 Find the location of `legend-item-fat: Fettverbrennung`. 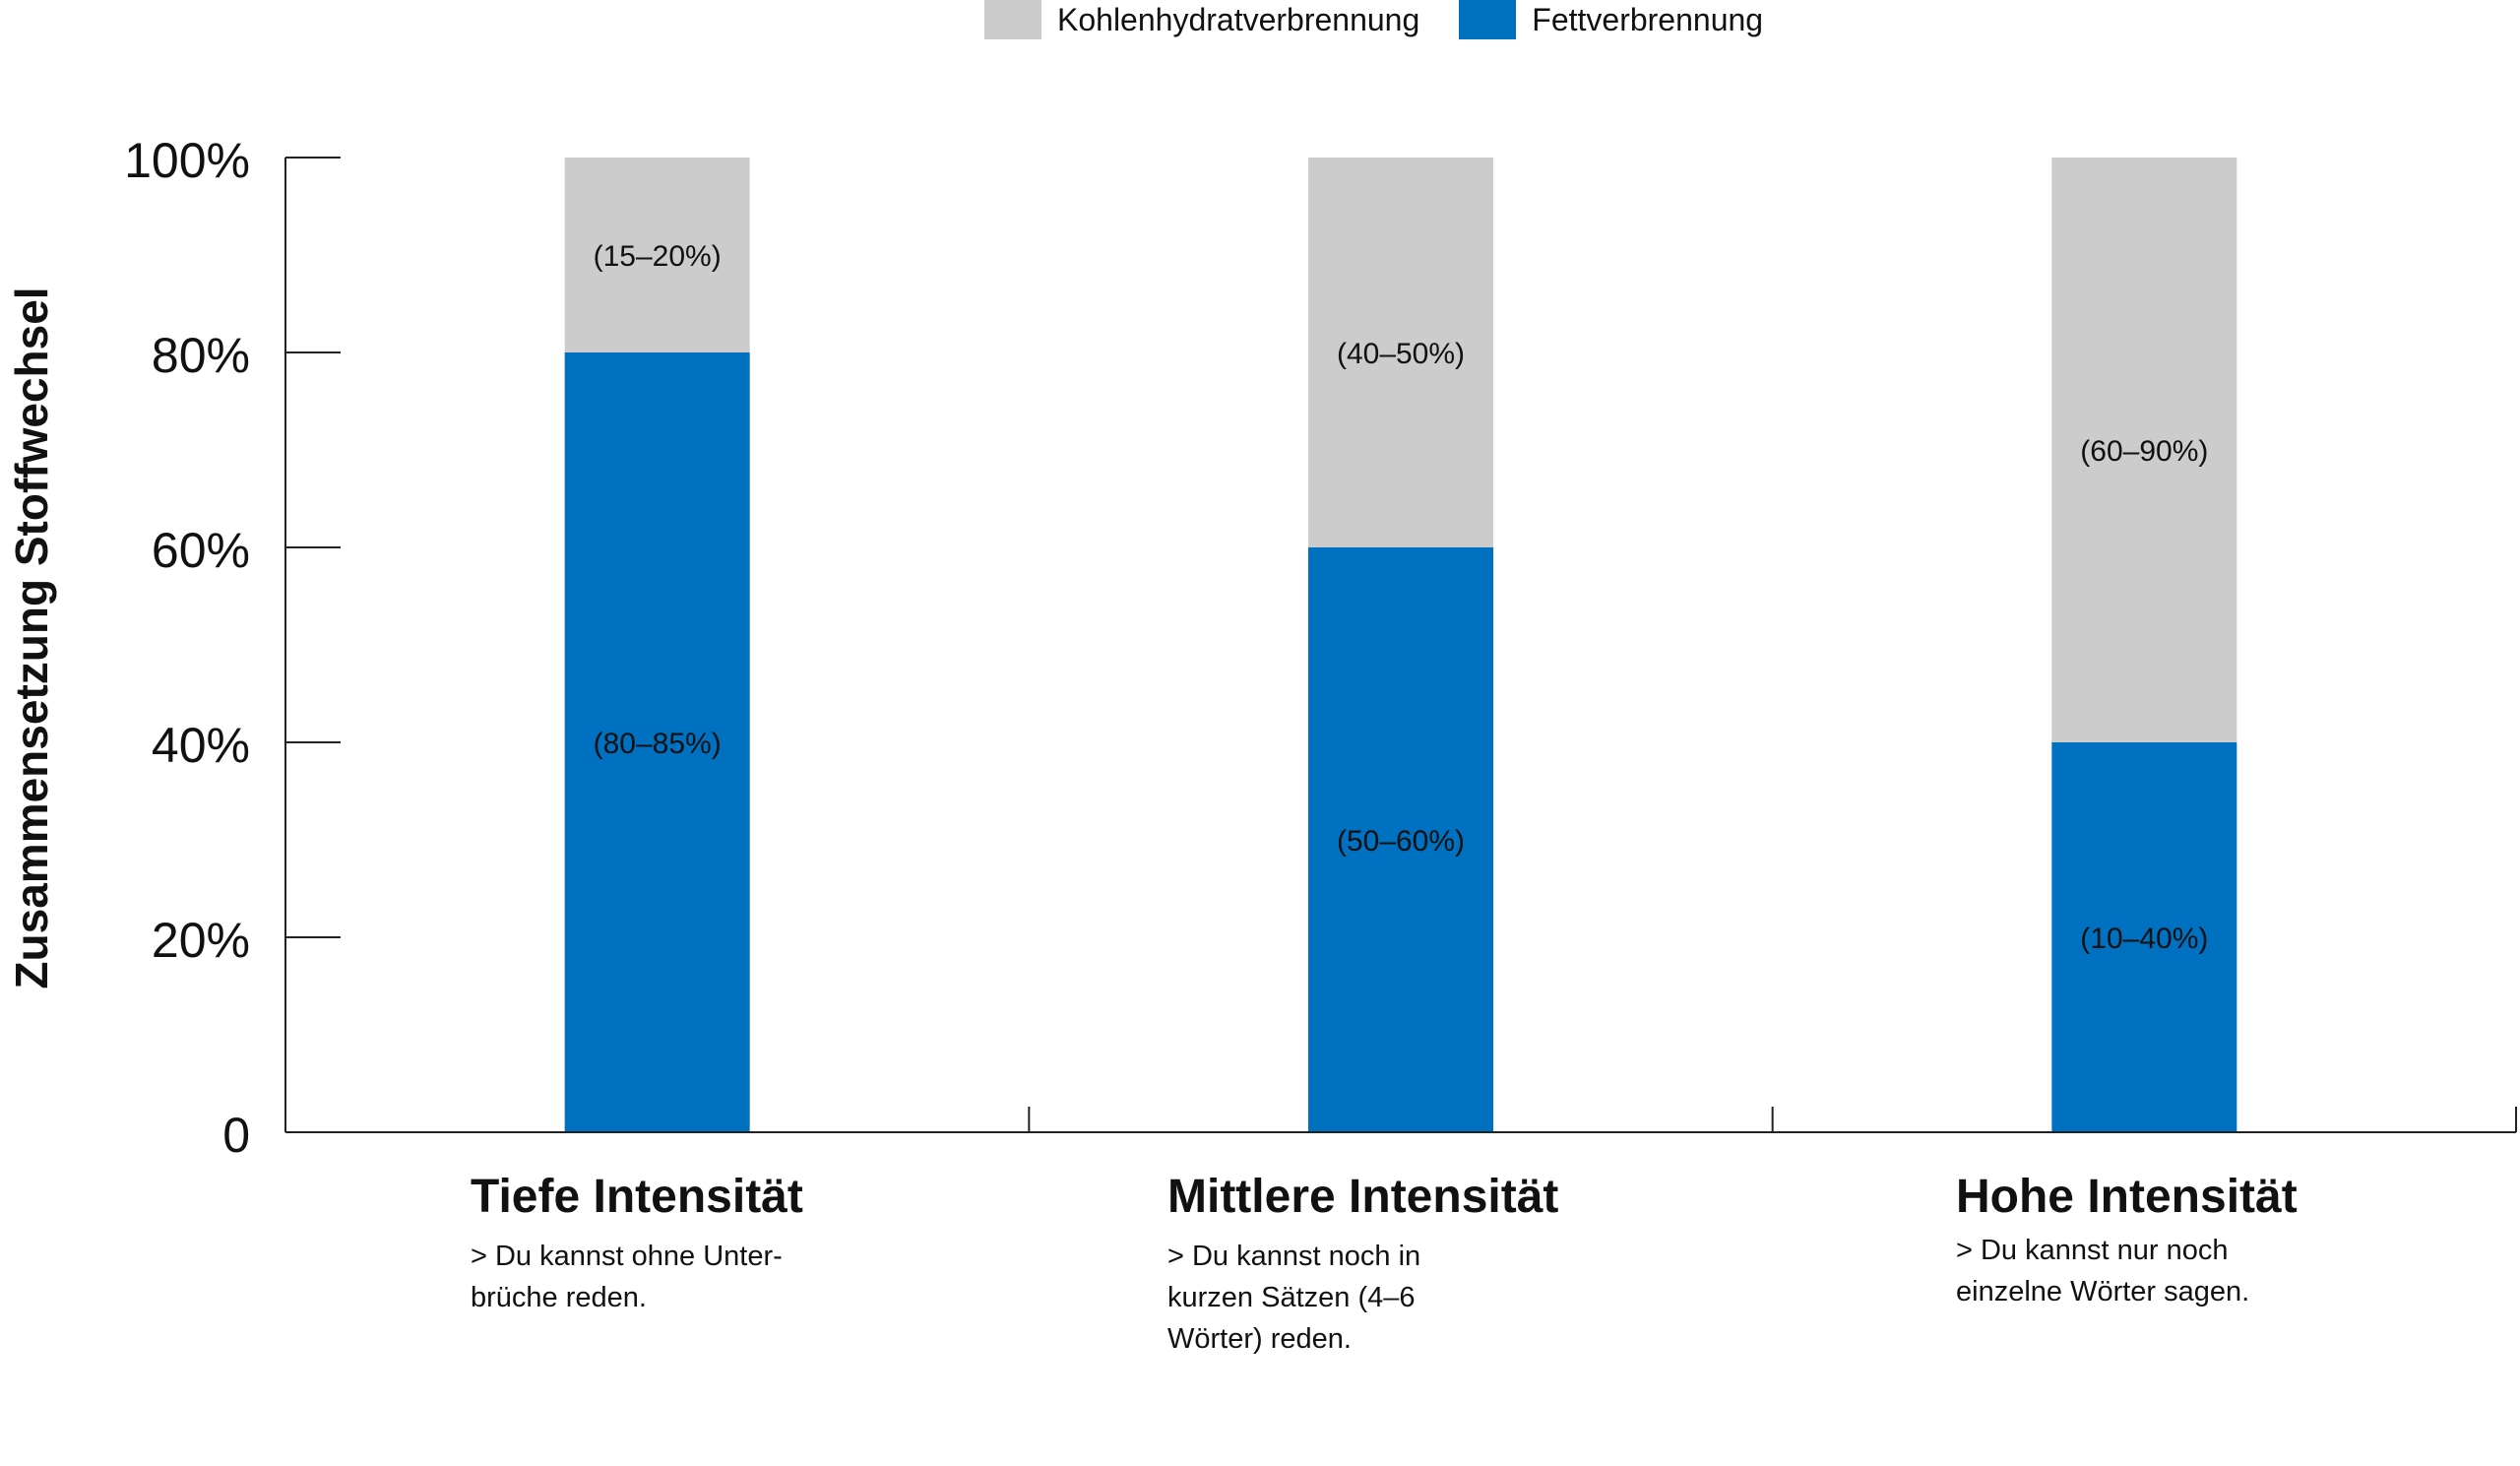

legend-item-fat: Fettverbrennung is located at coordinates (1611, 19).